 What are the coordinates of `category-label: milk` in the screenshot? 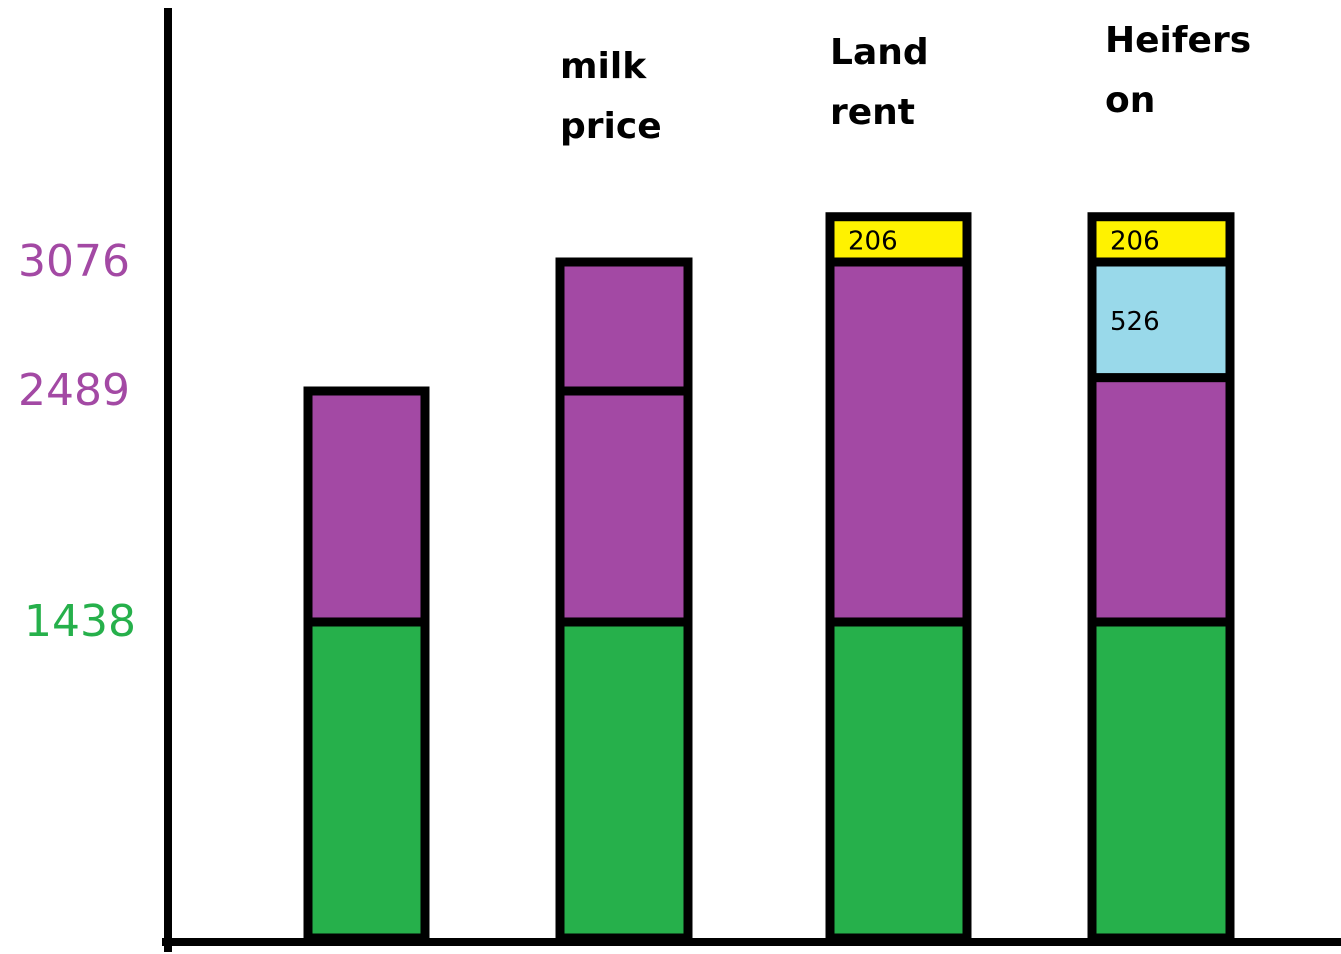 It's located at (603, 66).